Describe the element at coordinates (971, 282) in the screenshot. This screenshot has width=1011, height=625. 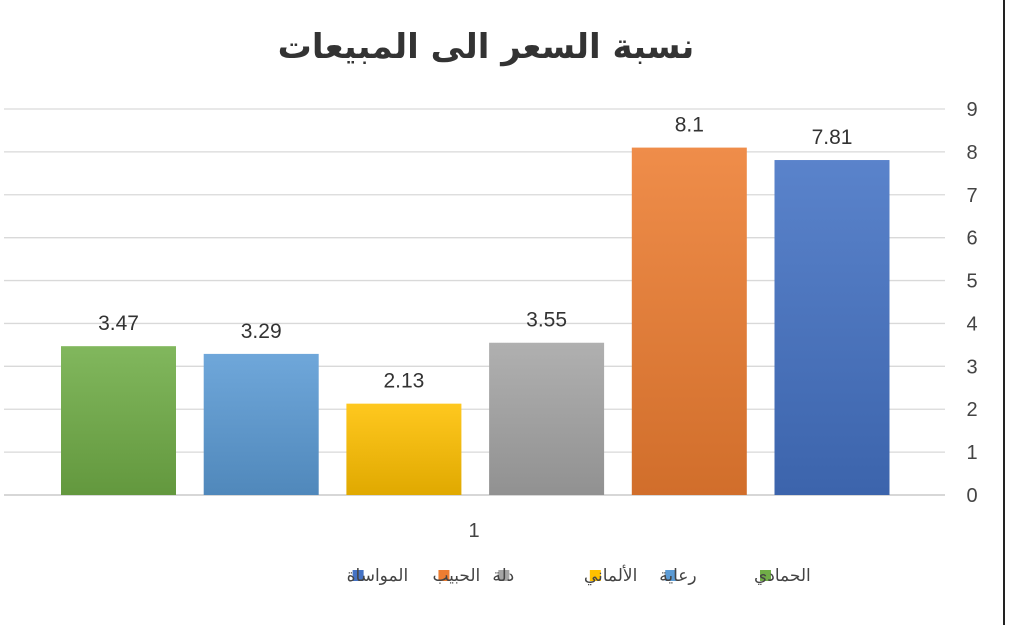
I see `y-tick-label: 5` at that location.